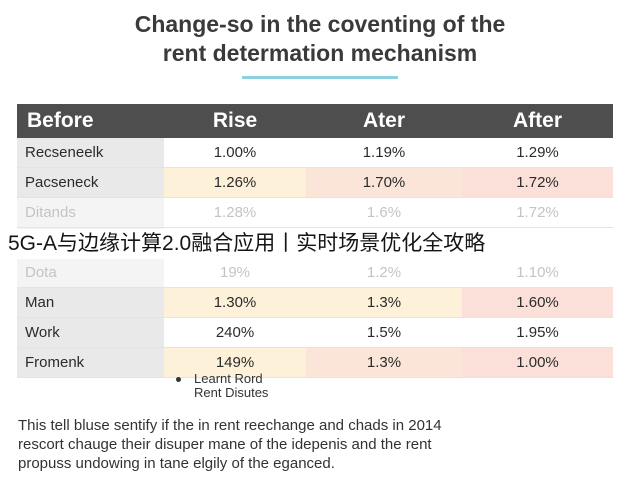  Describe the element at coordinates (90, 121) in the screenshot. I see `header-before: Before` at that location.